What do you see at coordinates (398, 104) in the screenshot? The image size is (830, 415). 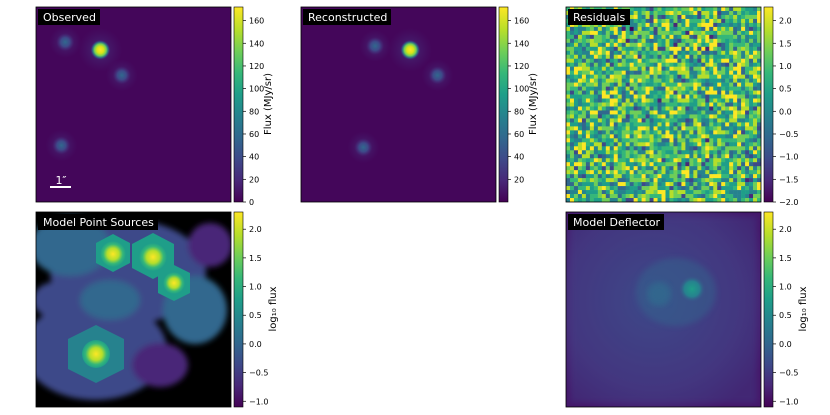 I see `panel-reconstructed: Reconstructed` at bounding box center [398, 104].